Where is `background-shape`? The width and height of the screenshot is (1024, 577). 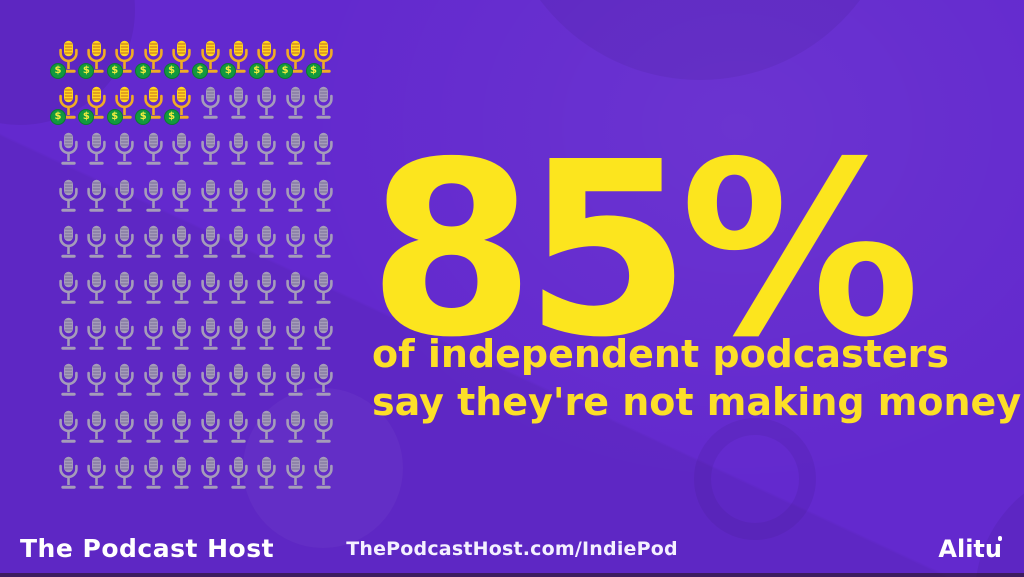 background-shape is located at coordinates (700, 40).